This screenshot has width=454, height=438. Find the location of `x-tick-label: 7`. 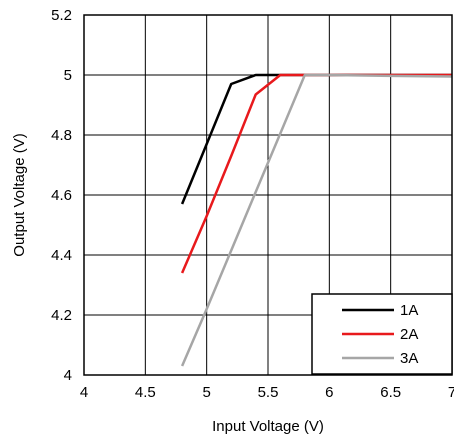

x-tick-label: 7 is located at coordinates (451, 392).